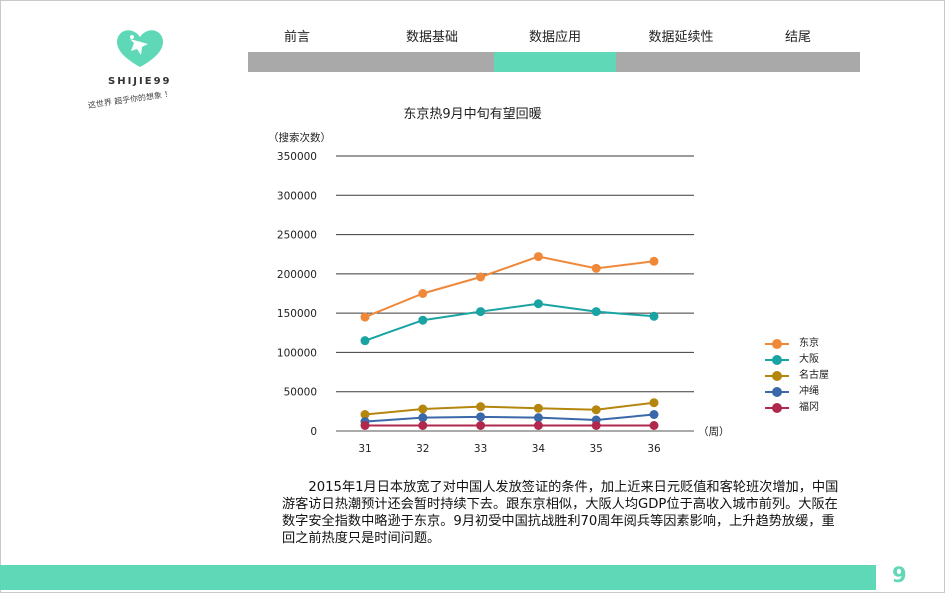 The image size is (945, 593). What do you see at coordinates (299, 137) in the screenshot?
I see `y-axis-label: （搜索次数）` at bounding box center [299, 137].